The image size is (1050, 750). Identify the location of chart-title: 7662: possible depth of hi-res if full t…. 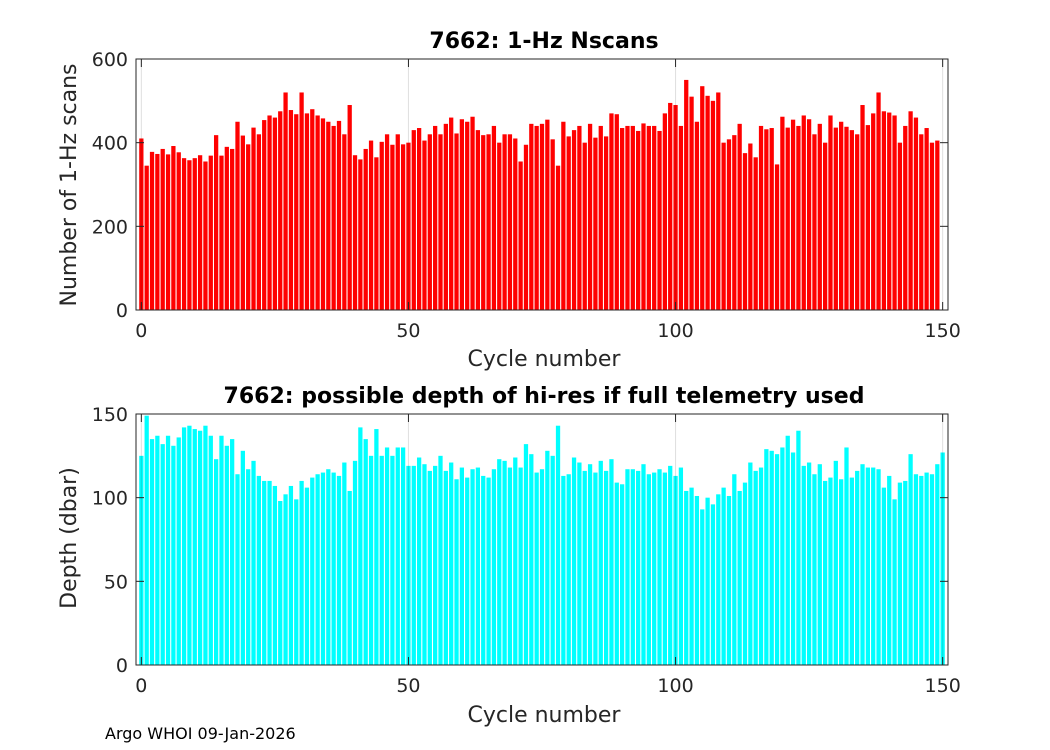
(544, 396).